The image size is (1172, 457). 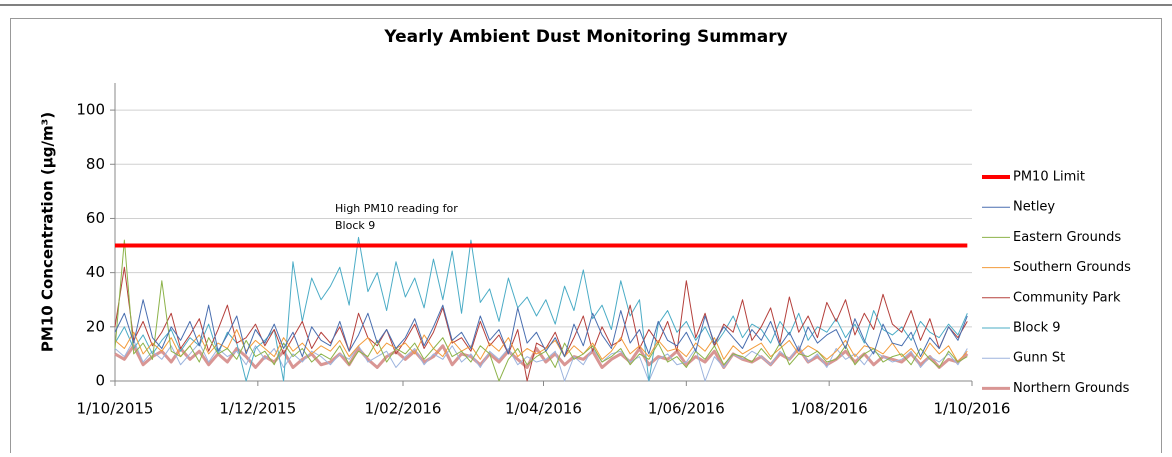 What do you see at coordinates (1072, 267) in the screenshot?
I see `legend-label: Southern Grounds` at bounding box center [1072, 267].